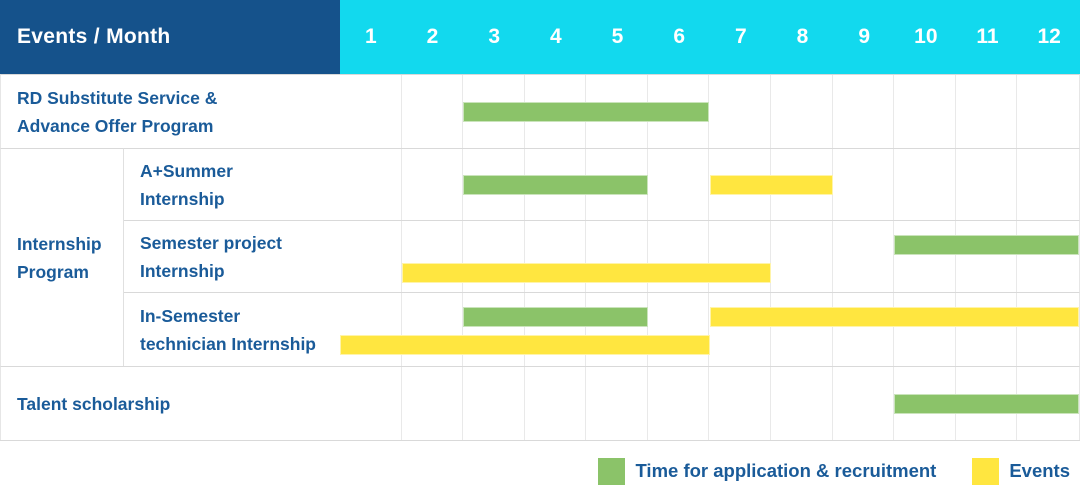 This screenshot has height=495, width=1080. What do you see at coordinates (211, 242) in the screenshot?
I see `label-line: Semester project` at bounding box center [211, 242].